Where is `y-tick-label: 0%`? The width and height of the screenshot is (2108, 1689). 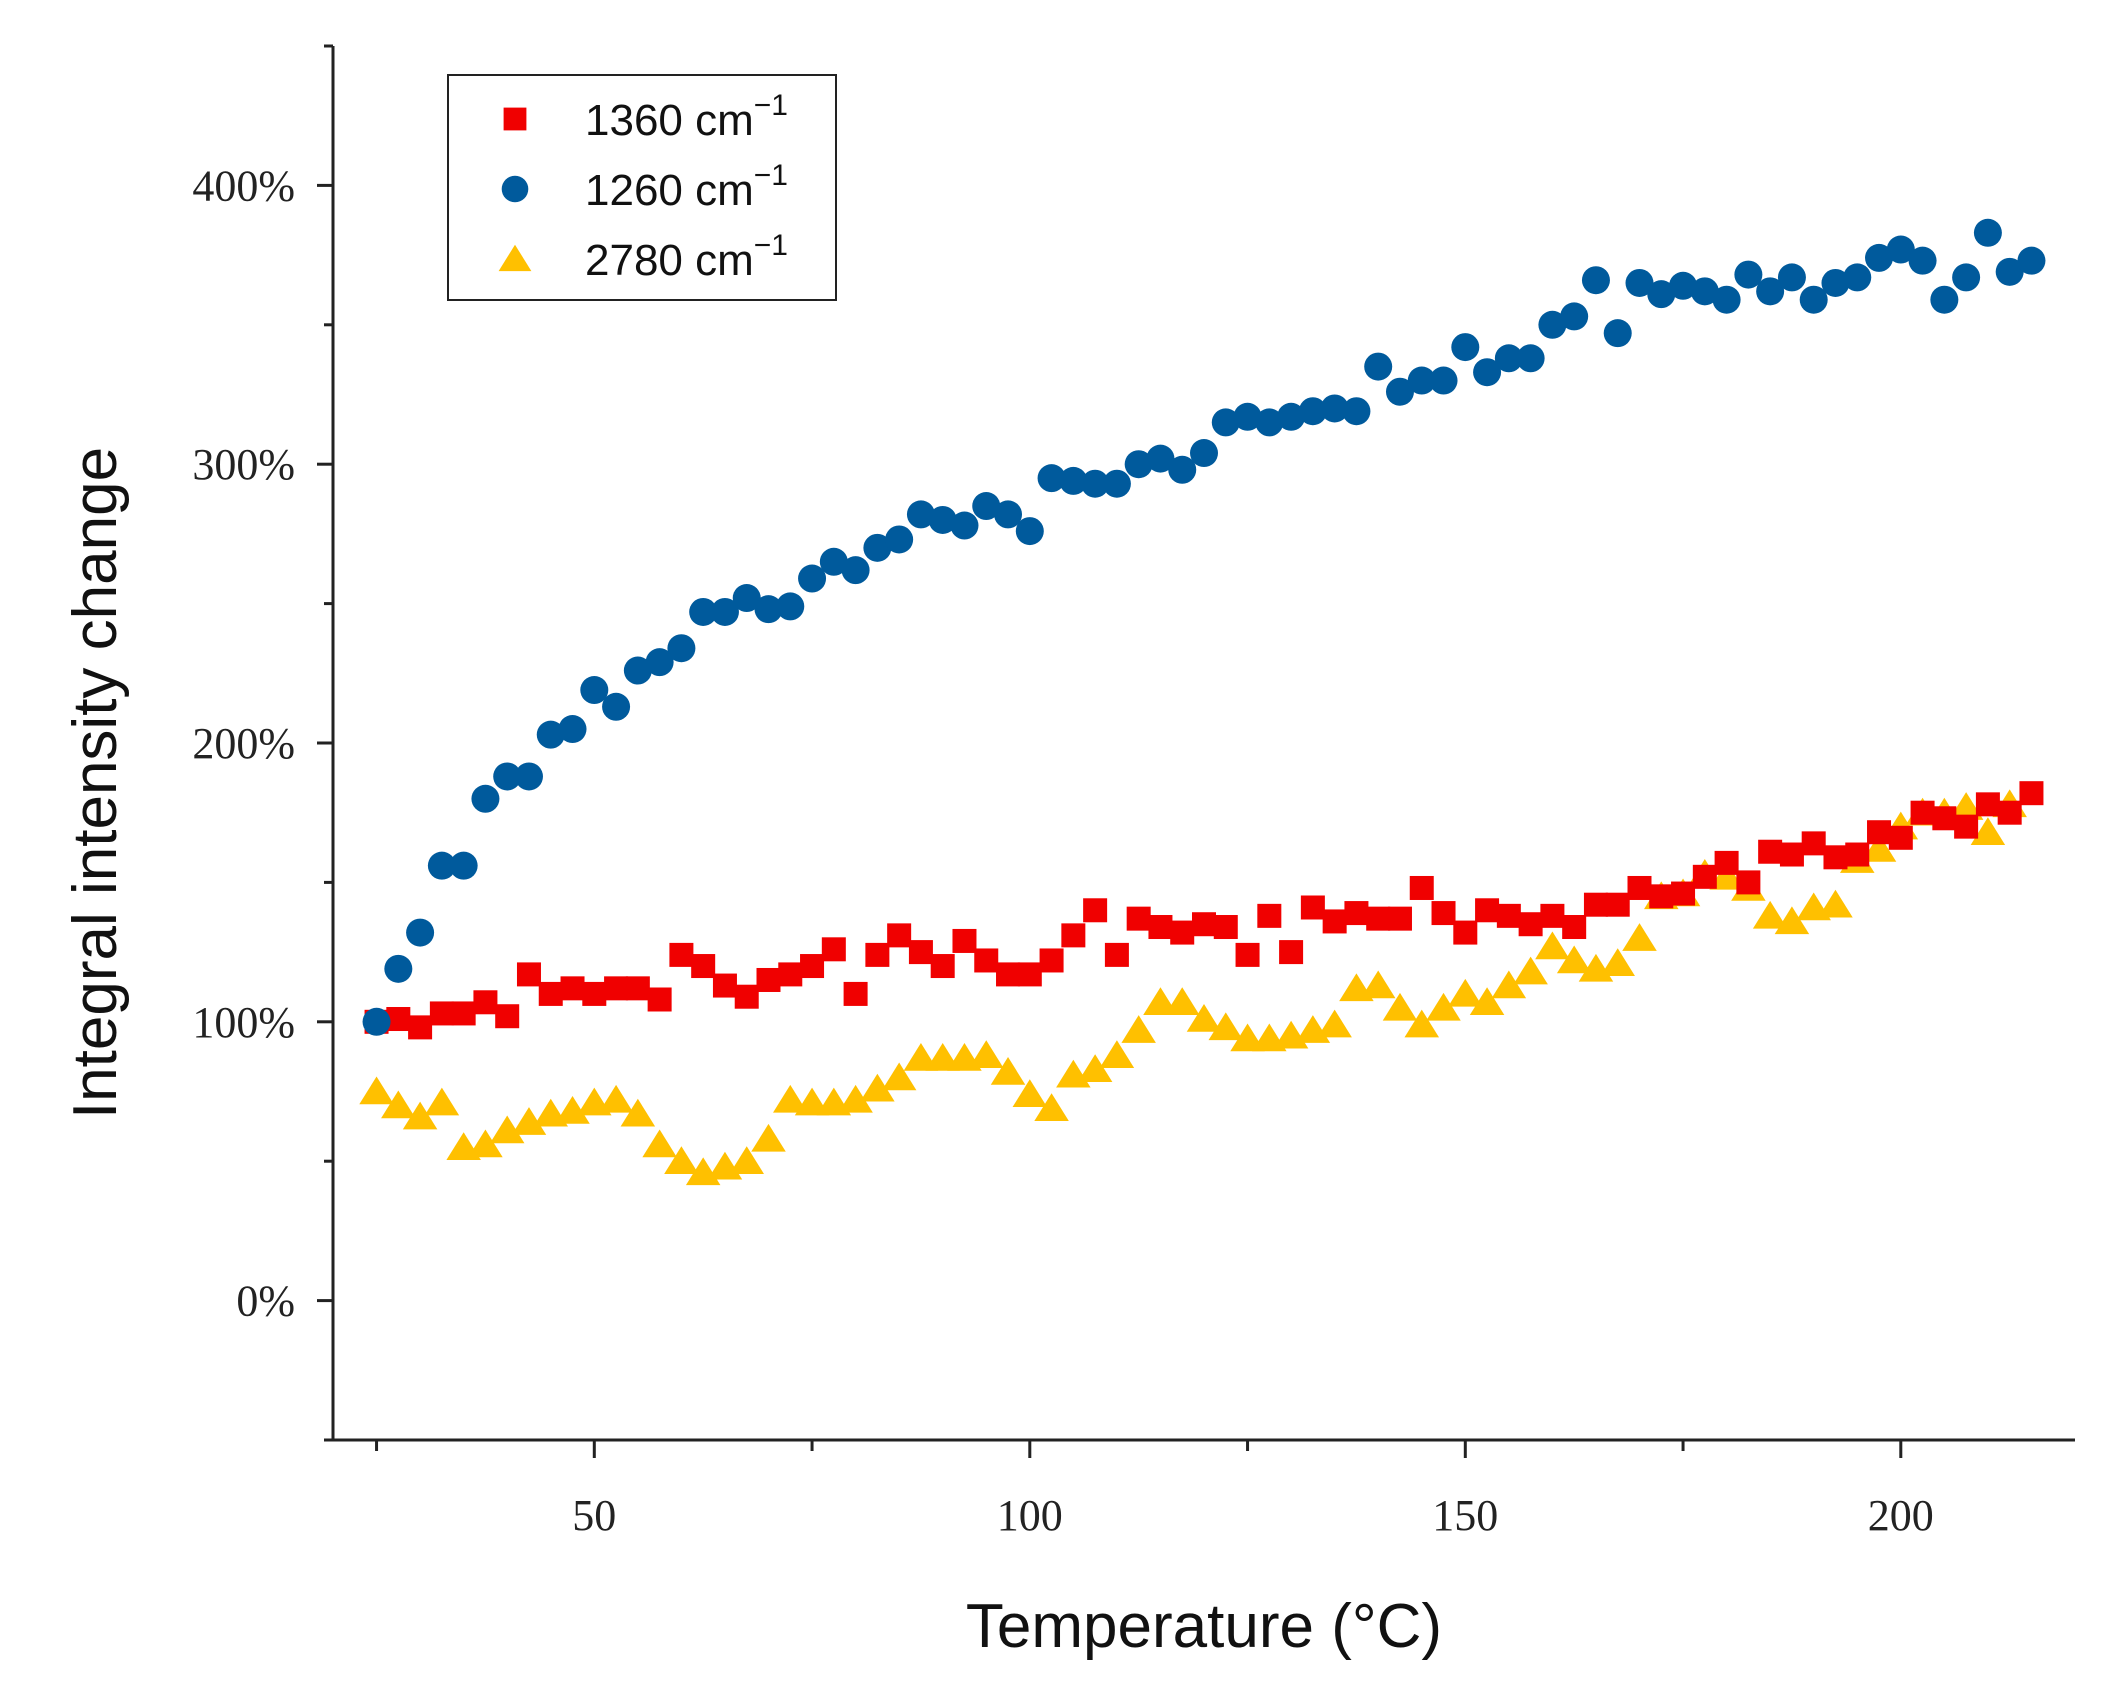
y-tick-label: 0% is located at coordinates (265, 1301).